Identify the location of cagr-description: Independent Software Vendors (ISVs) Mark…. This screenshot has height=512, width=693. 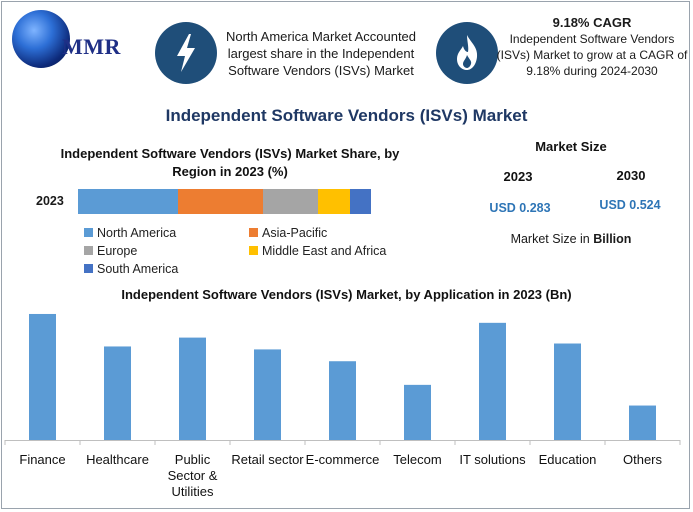
(592, 55).